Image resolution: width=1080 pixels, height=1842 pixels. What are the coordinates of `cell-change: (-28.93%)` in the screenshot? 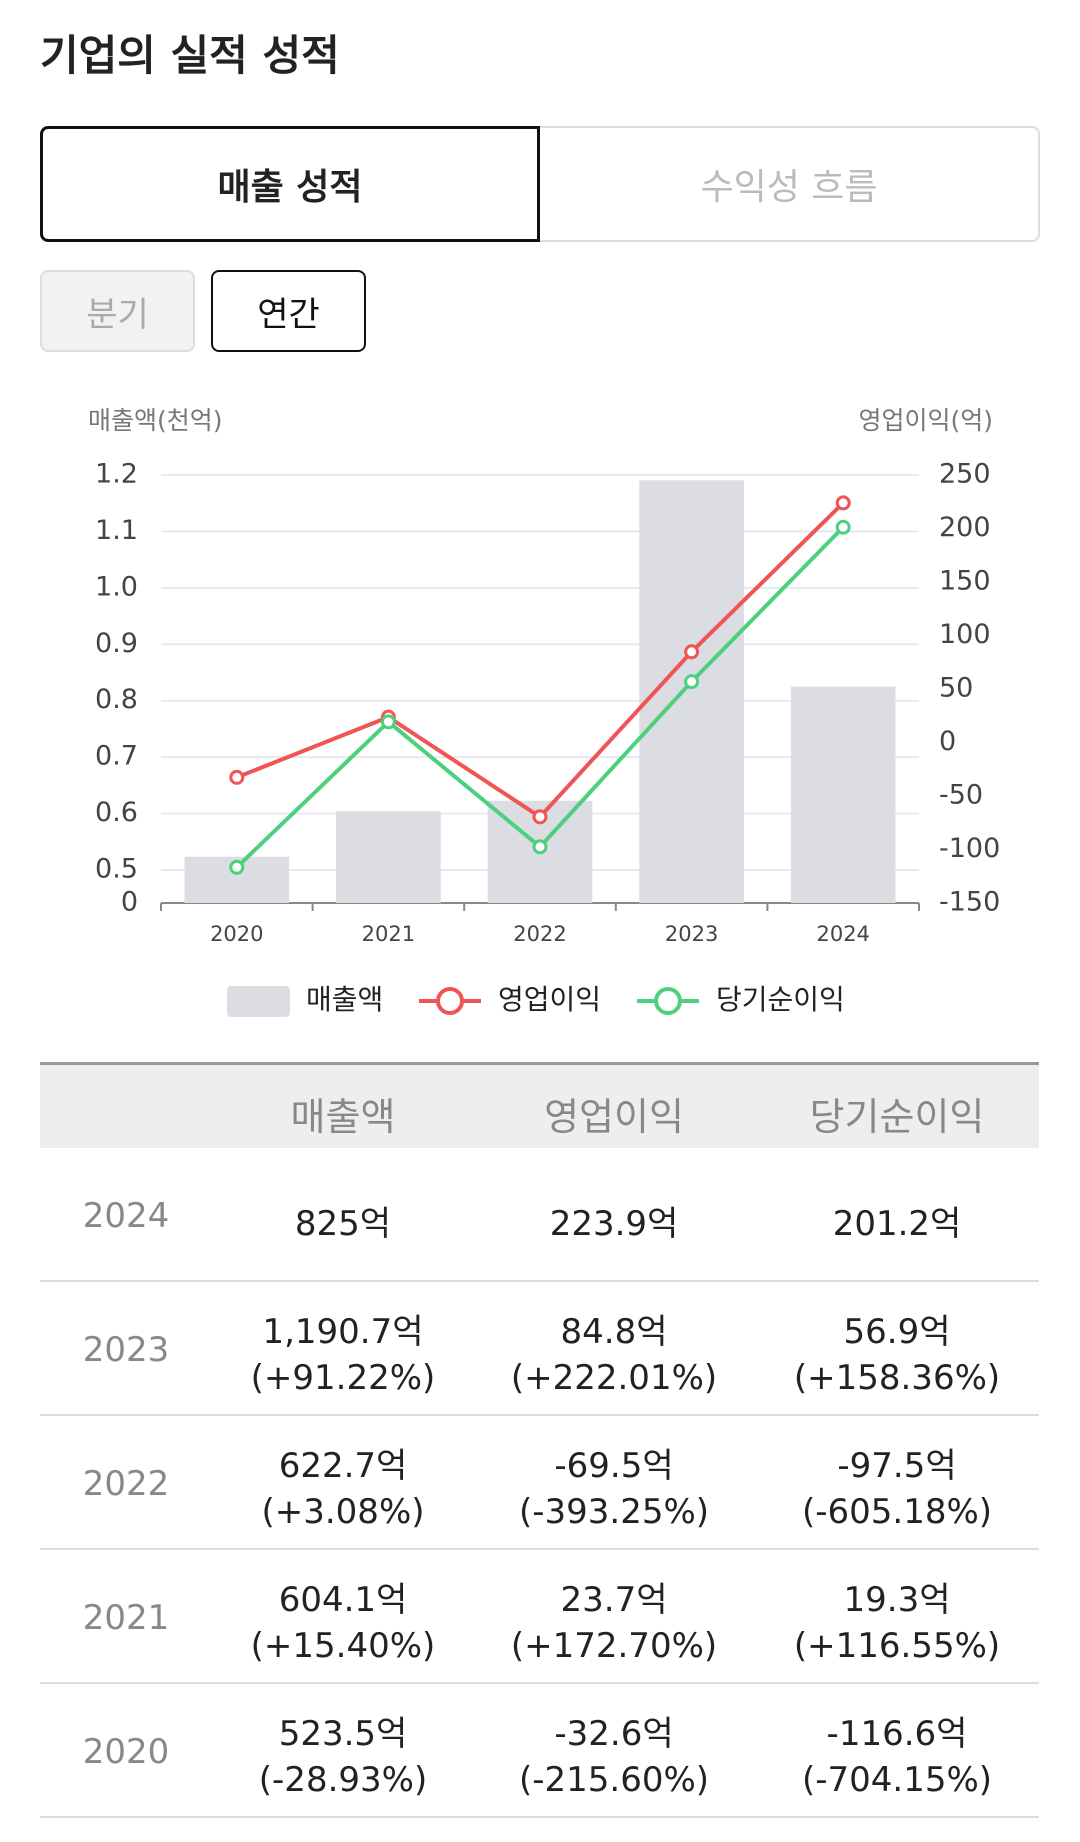 It's located at (343, 1780).